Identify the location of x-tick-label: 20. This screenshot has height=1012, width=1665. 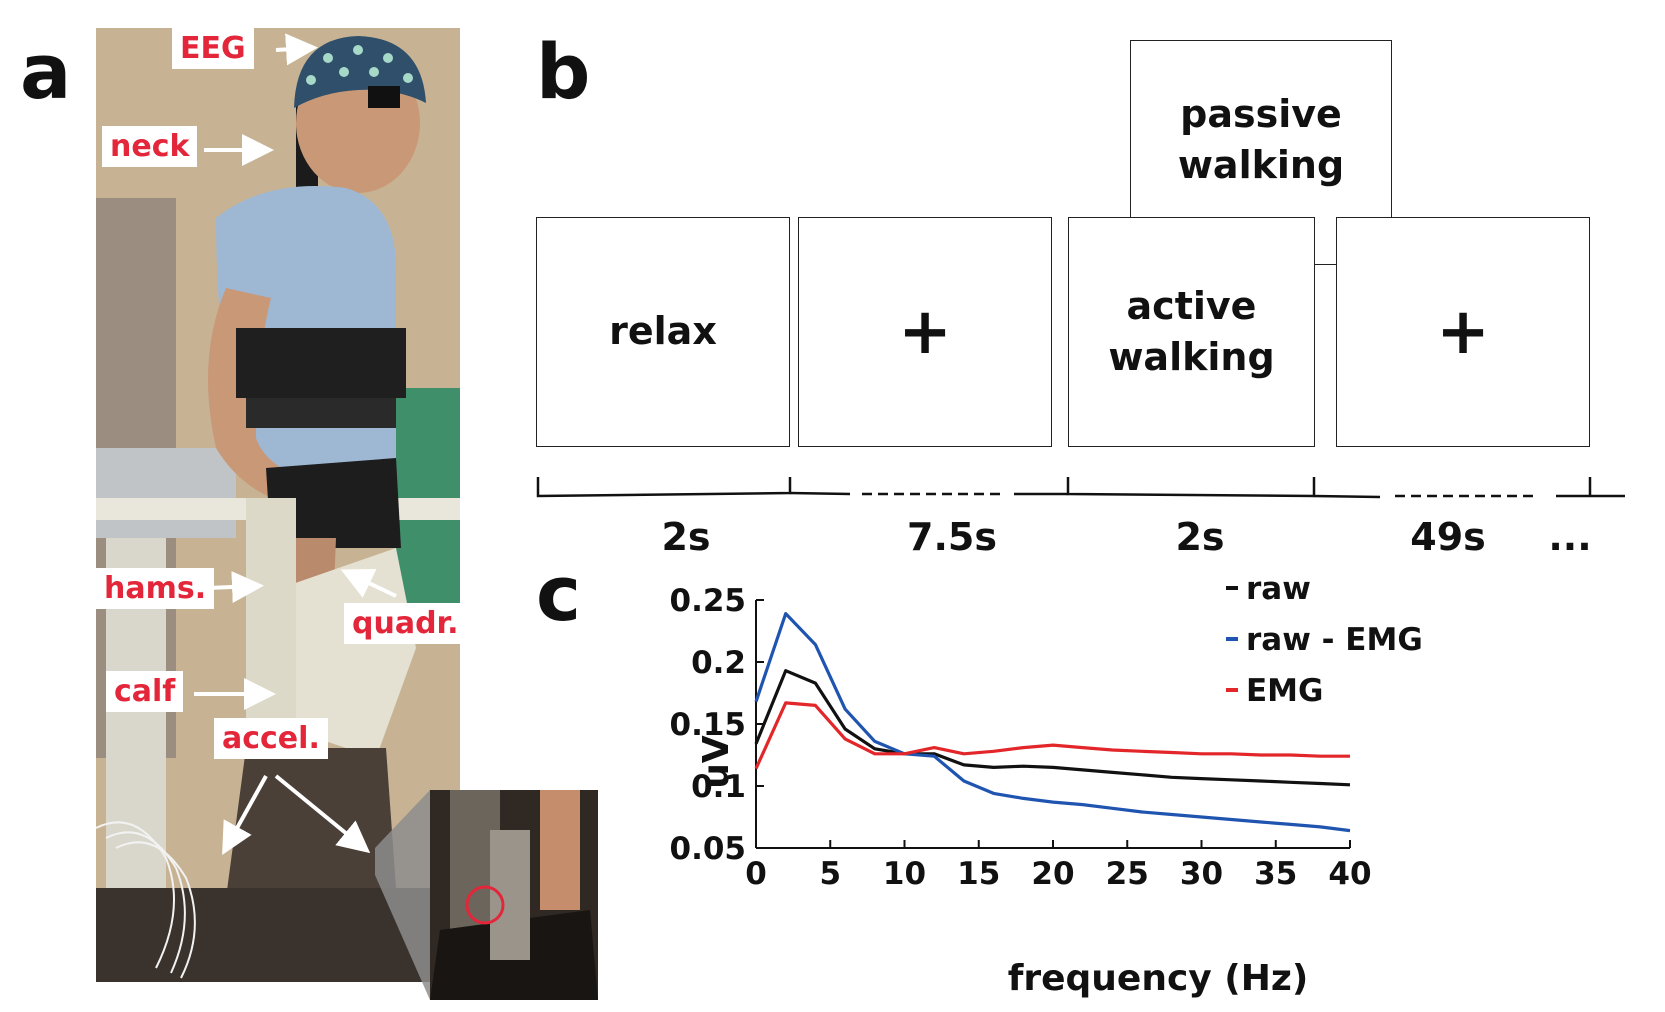
(1052, 874).